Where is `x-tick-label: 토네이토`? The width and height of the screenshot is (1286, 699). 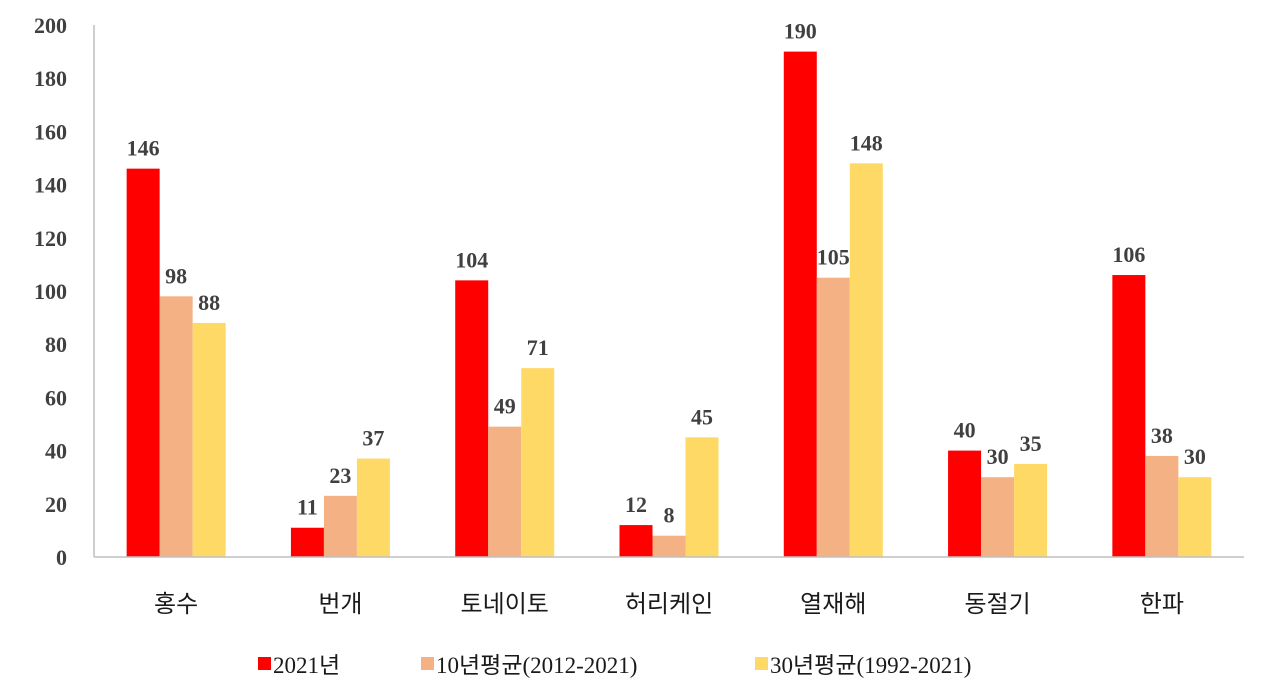
x-tick-label: 토네이토 is located at coordinates (505, 604).